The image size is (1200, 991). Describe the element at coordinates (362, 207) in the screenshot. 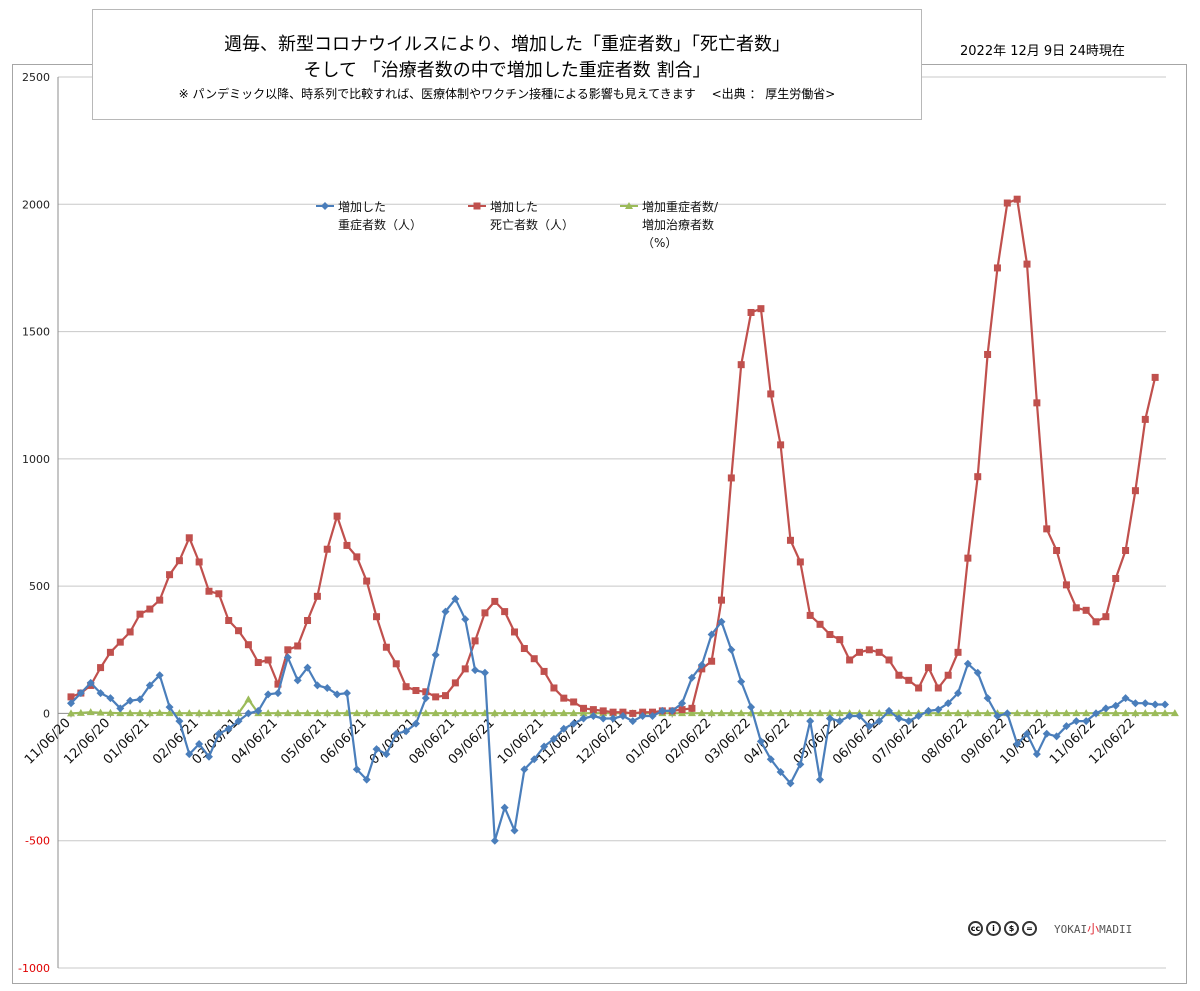

I see `legend-label: 増加した` at that location.